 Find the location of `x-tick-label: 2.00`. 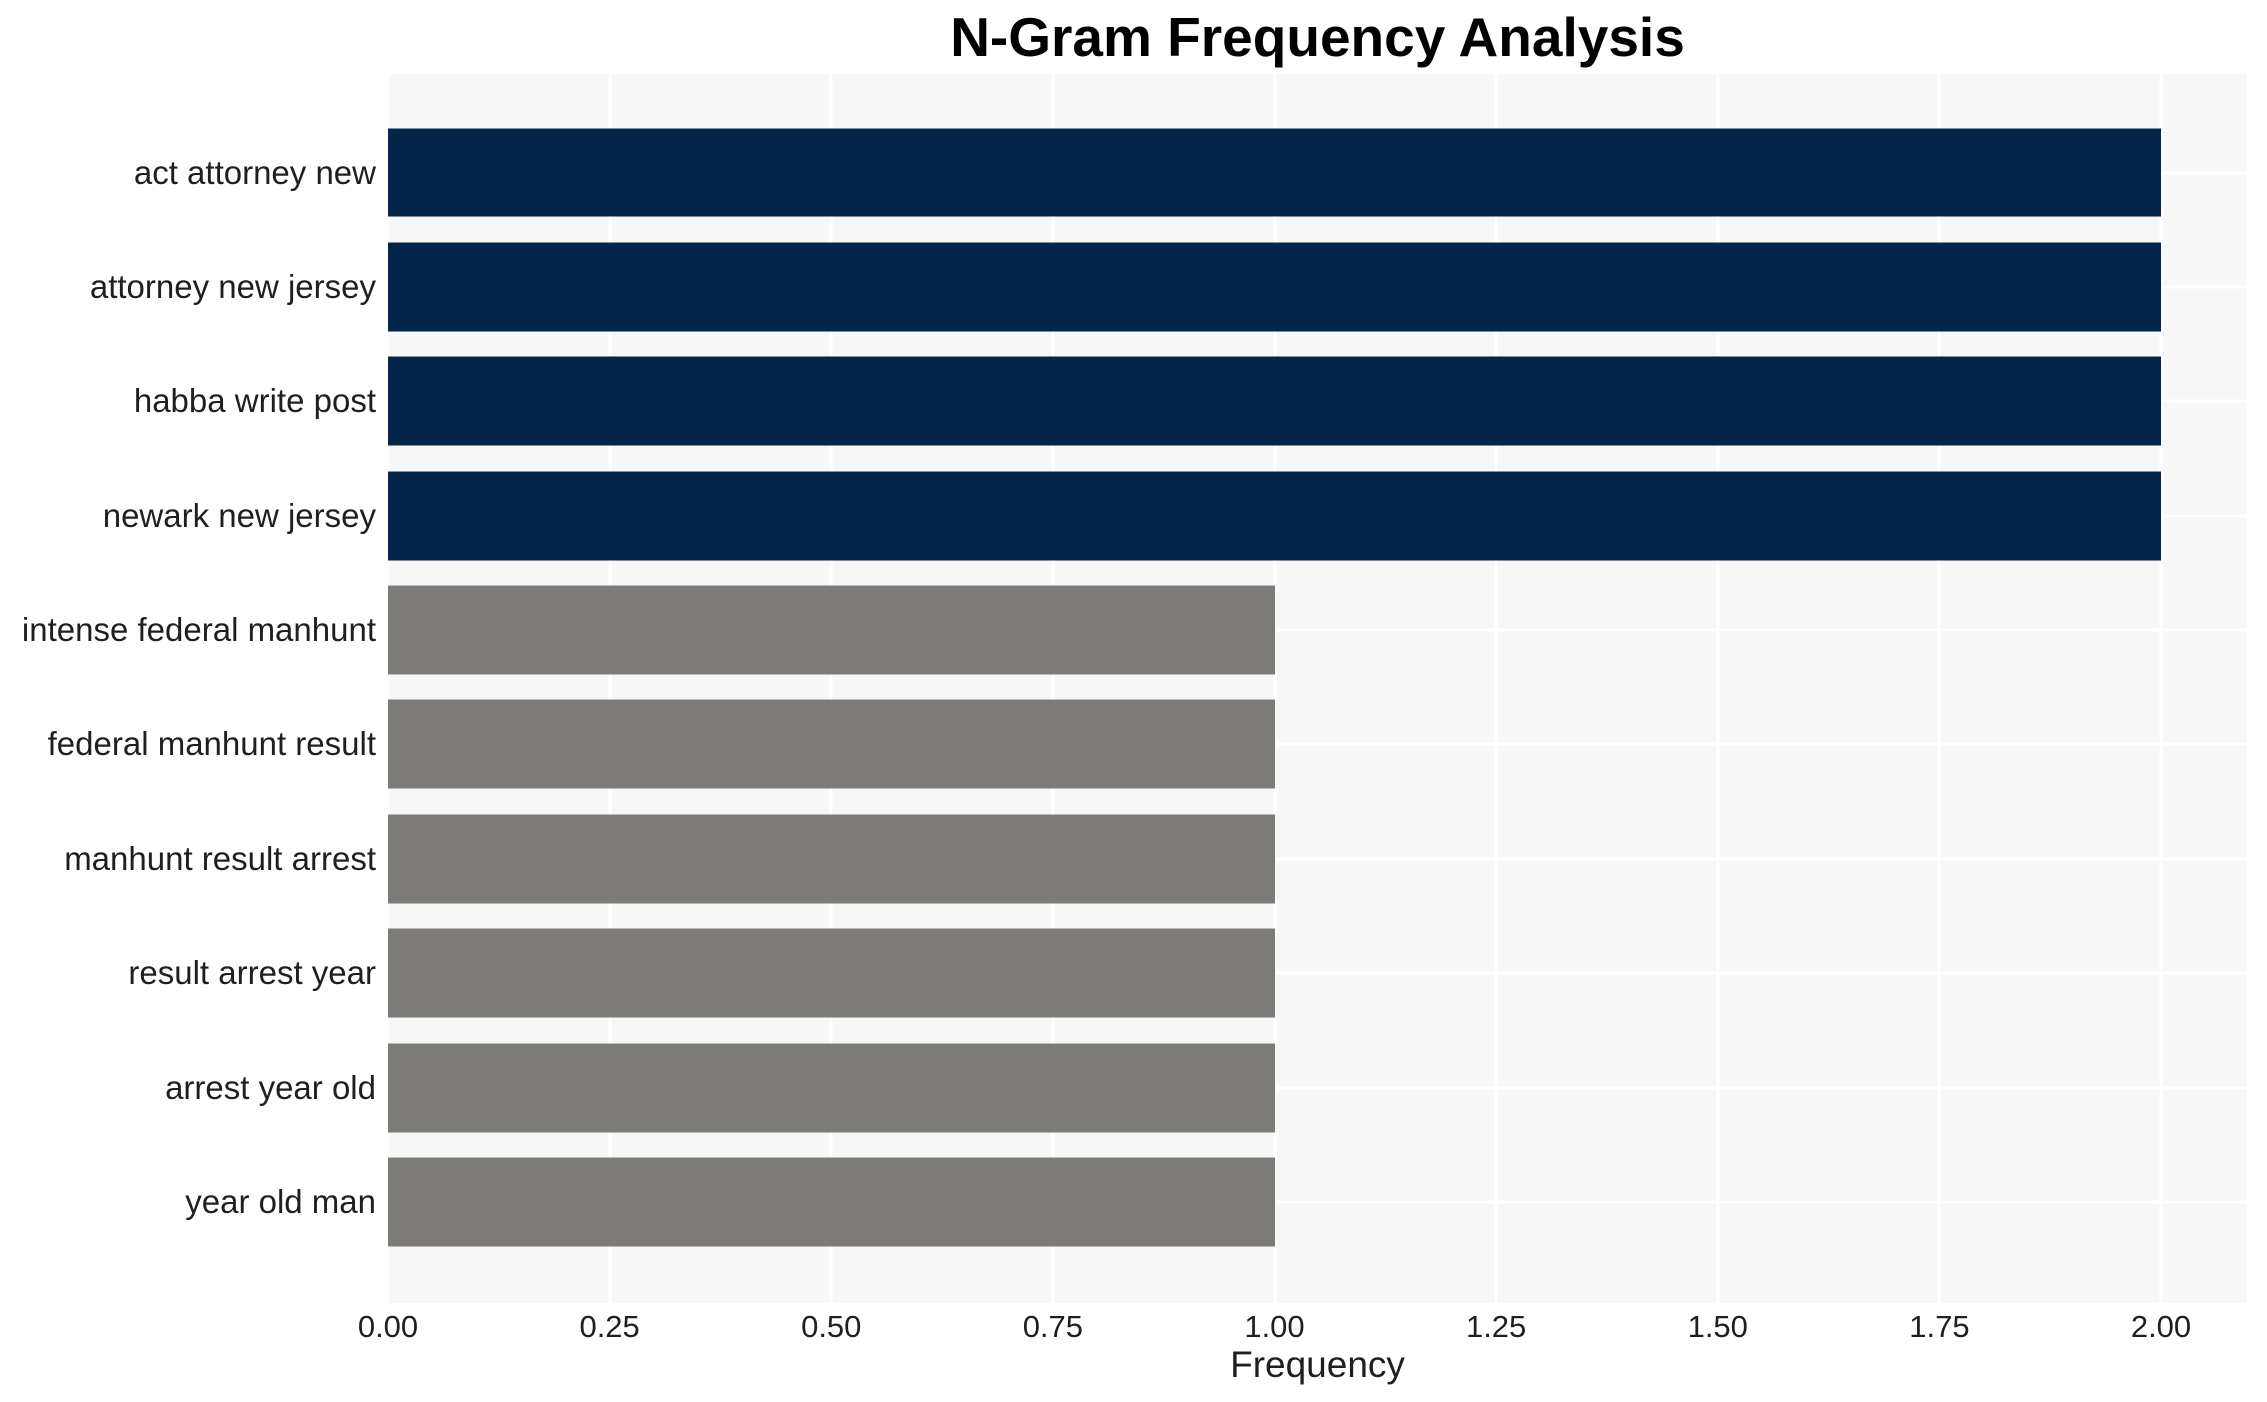

x-tick-label: 2.00 is located at coordinates (2161, 1326).